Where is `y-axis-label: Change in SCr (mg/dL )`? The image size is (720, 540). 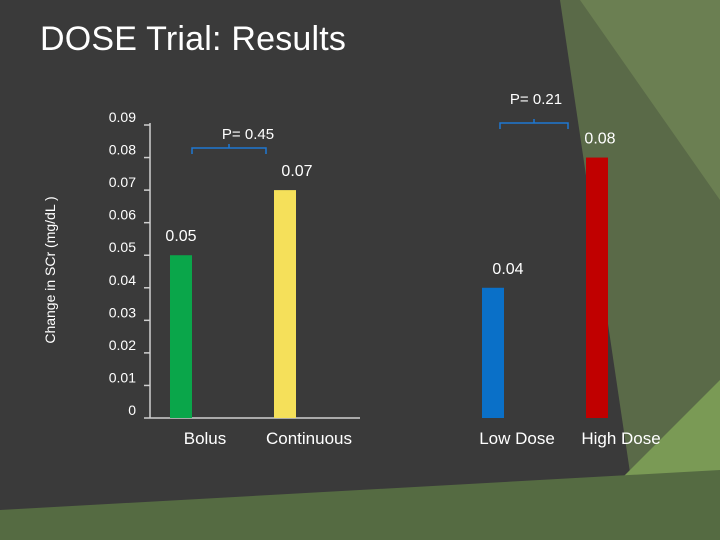 y-axis-label: Change in SCr (mg/dL ) is located at coordinates (50, 269).